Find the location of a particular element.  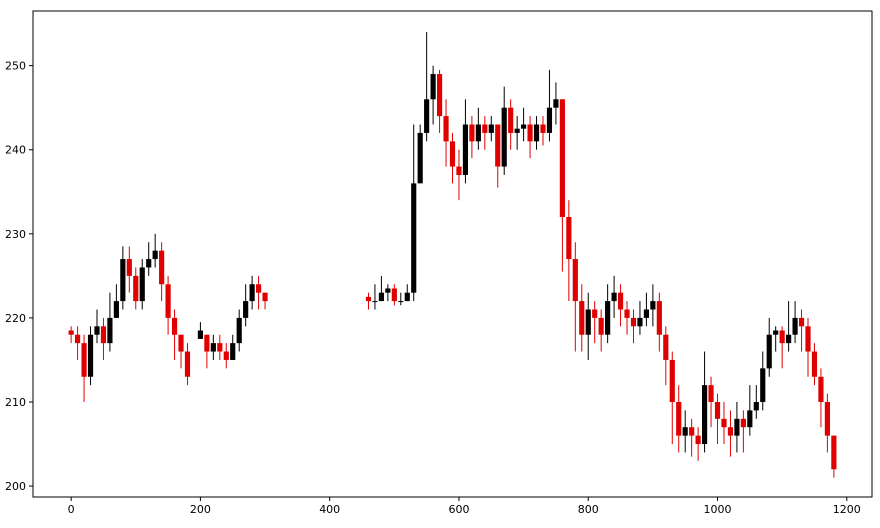

y-tick-label: 230 is located at coordinates (15, 234).